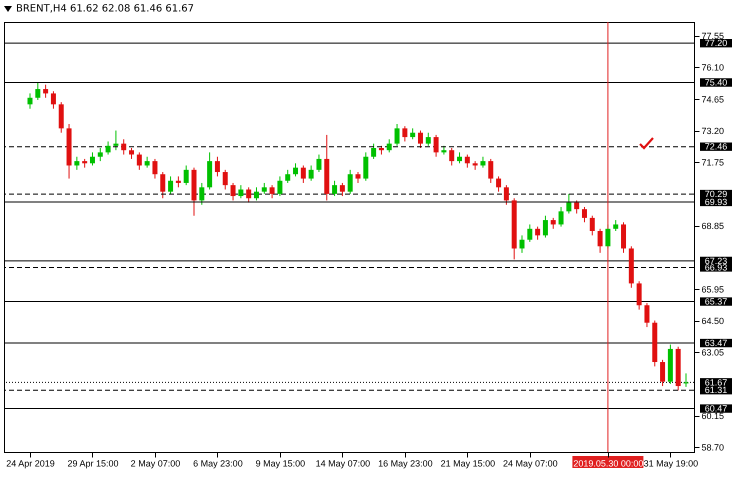 The image size is (740, 480). Describe the element at coordinates (281, 463) in the screenshot. I see `x-tick-label: 9 May 15:00` at that location.